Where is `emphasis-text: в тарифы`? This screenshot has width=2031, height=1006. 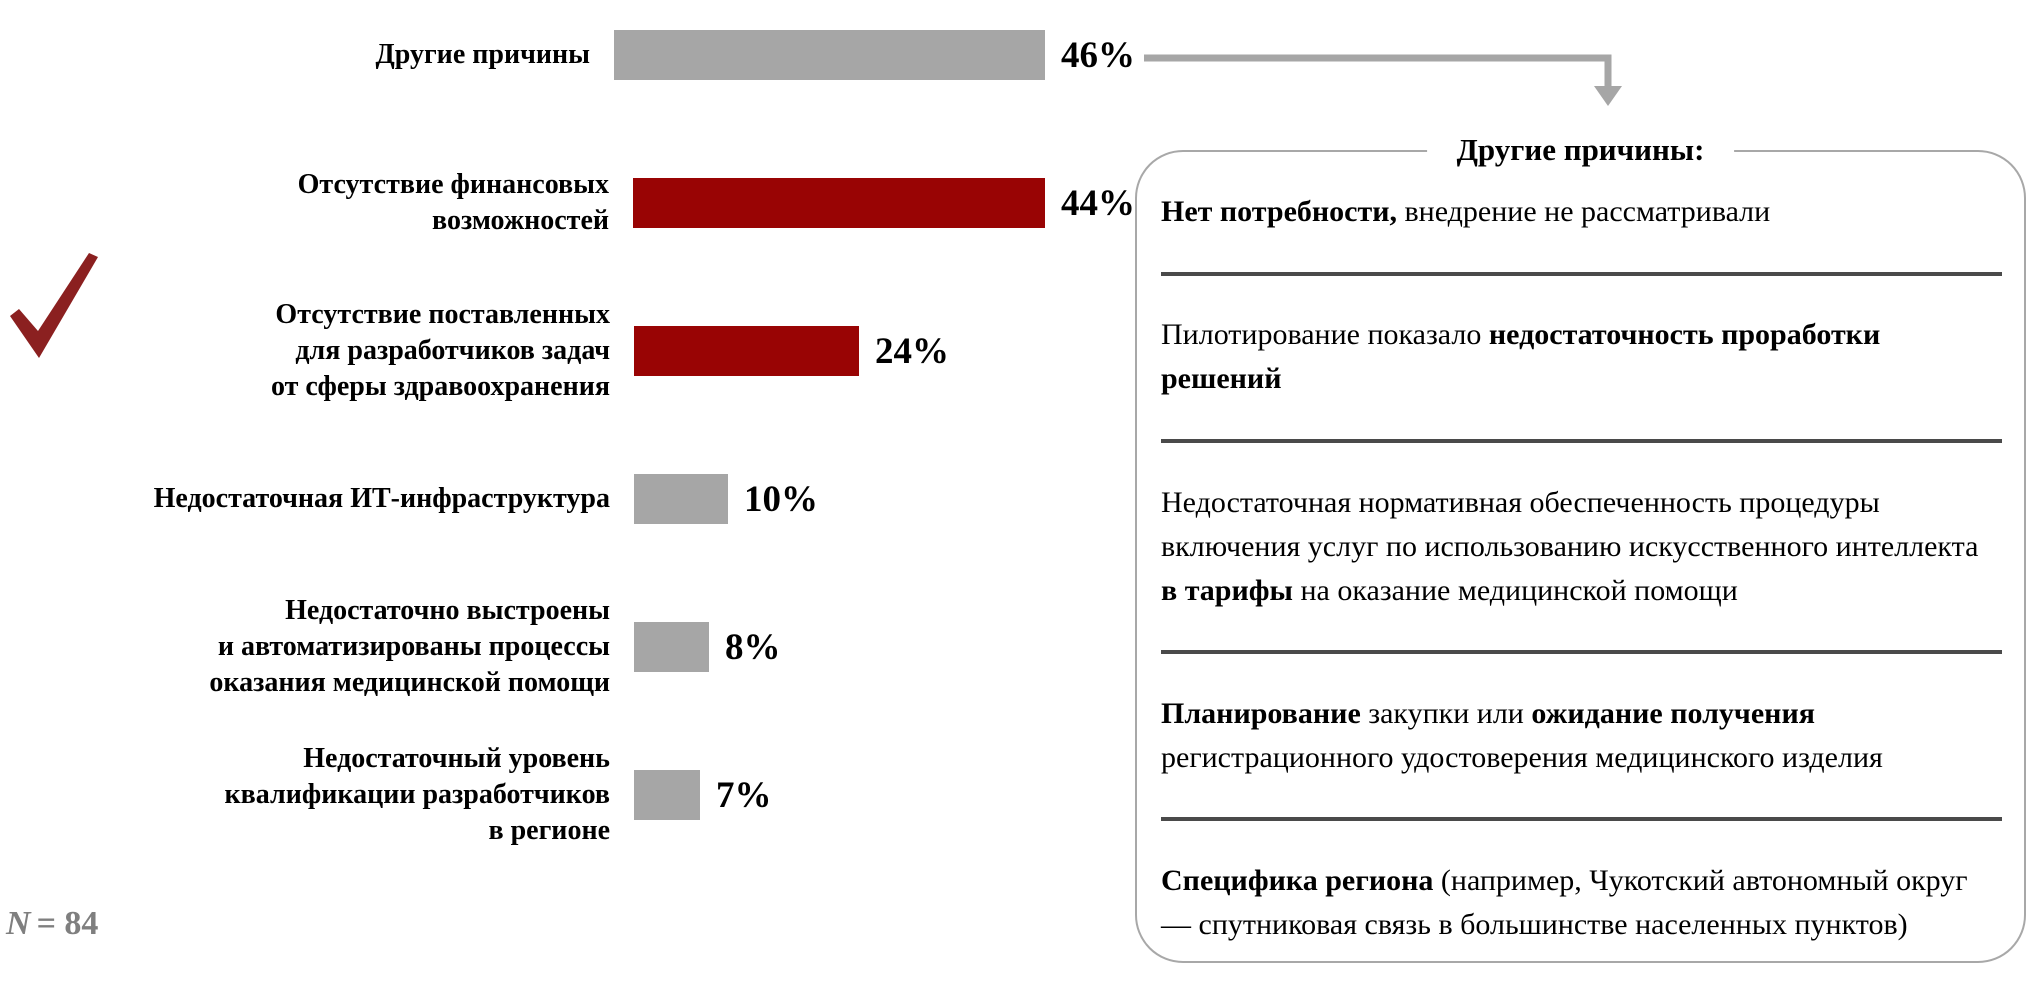
emphasis-text: в тарифы is located at coordinates (1227, 590).